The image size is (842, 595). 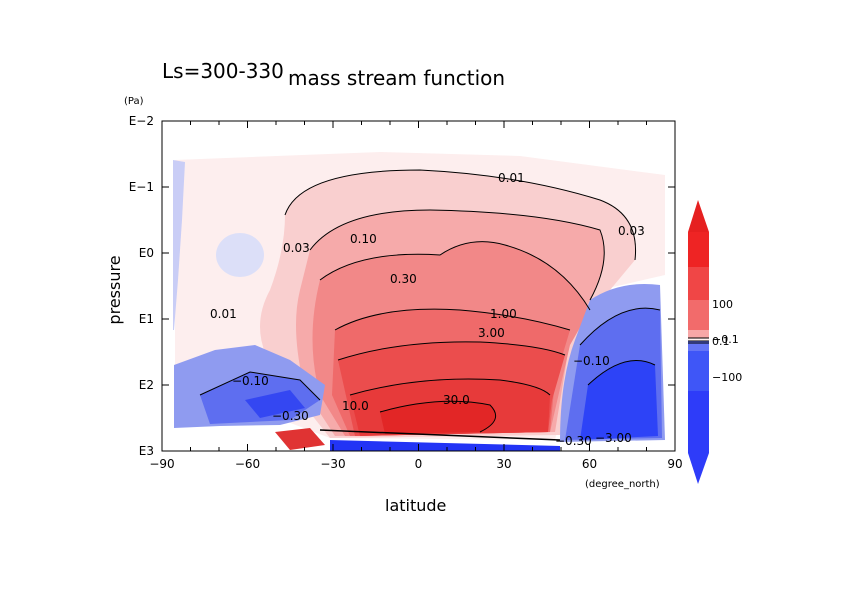 I want to click on colorbar-near-zero, so click(x=698, y=339).